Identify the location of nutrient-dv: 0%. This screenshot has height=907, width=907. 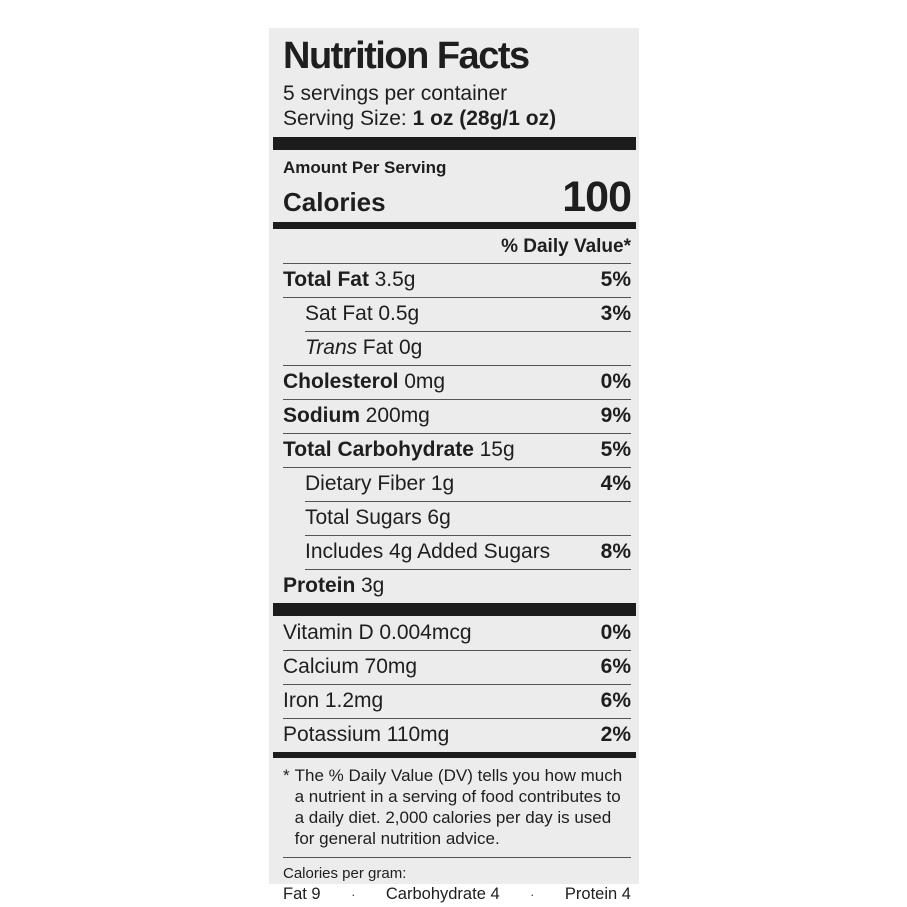
(615, 381).